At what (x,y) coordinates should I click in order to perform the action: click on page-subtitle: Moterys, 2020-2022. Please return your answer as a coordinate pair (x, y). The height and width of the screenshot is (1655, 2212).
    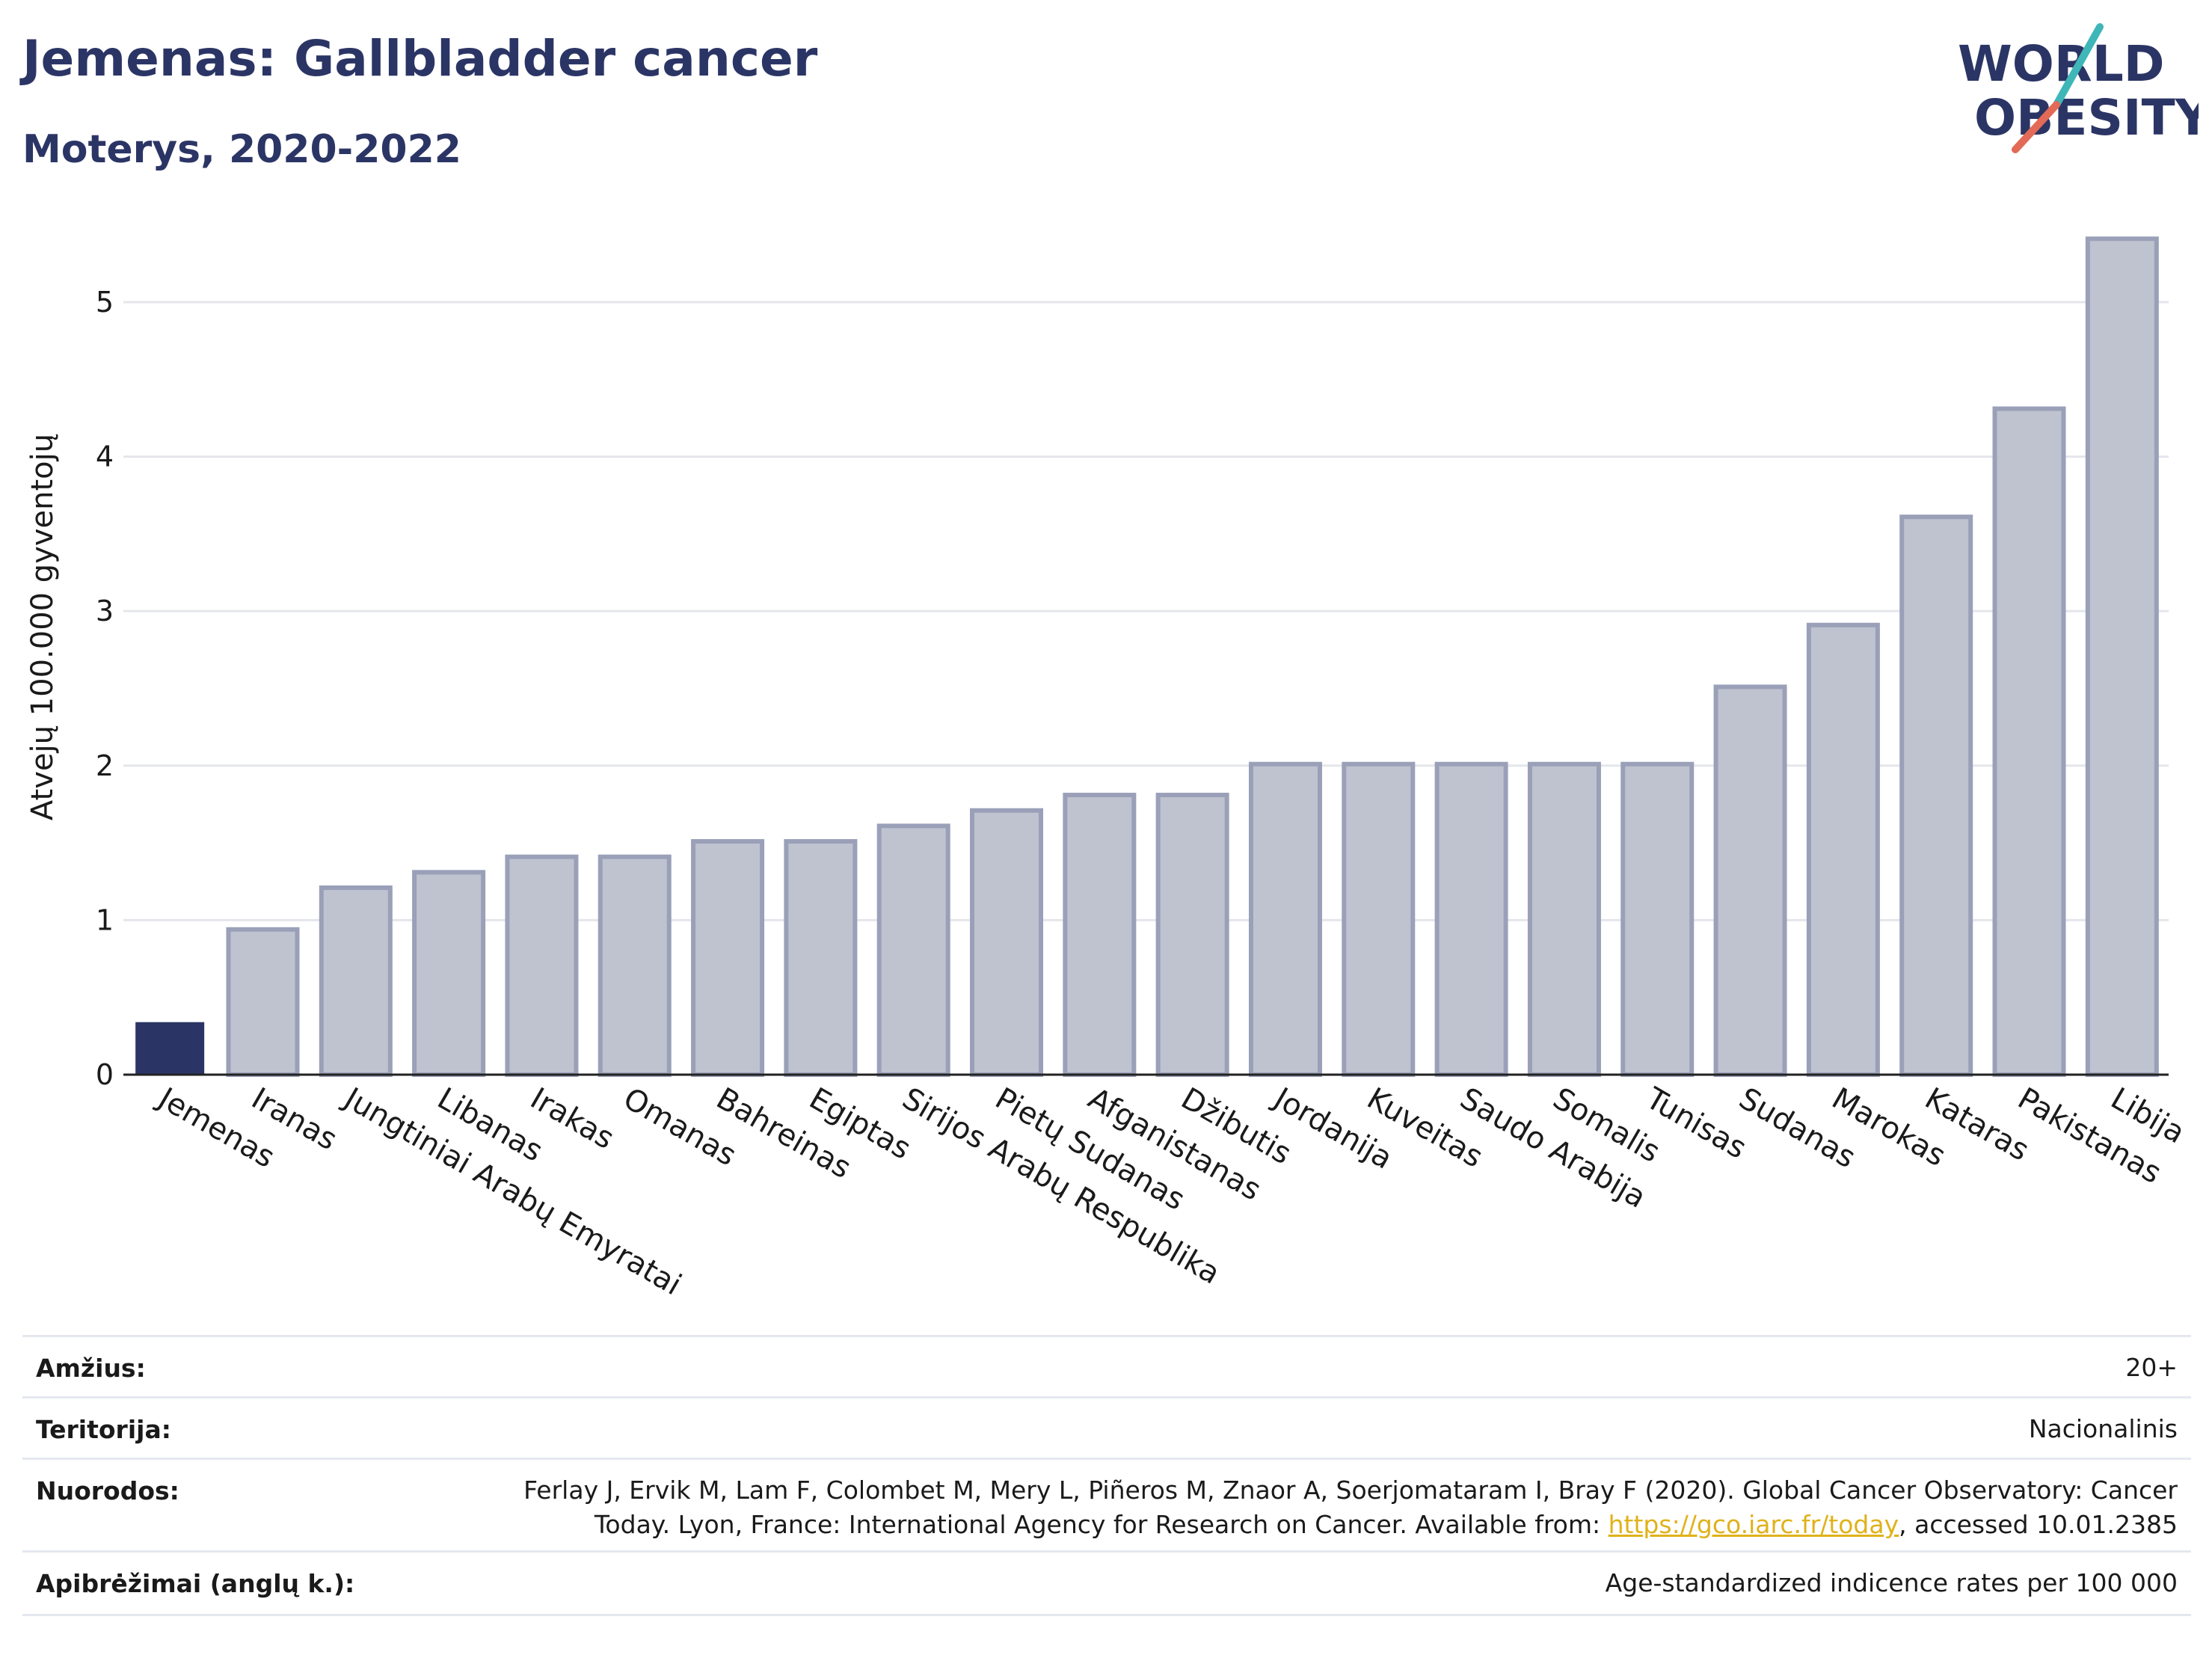
    Looking at the image, I should click on (242, 149).